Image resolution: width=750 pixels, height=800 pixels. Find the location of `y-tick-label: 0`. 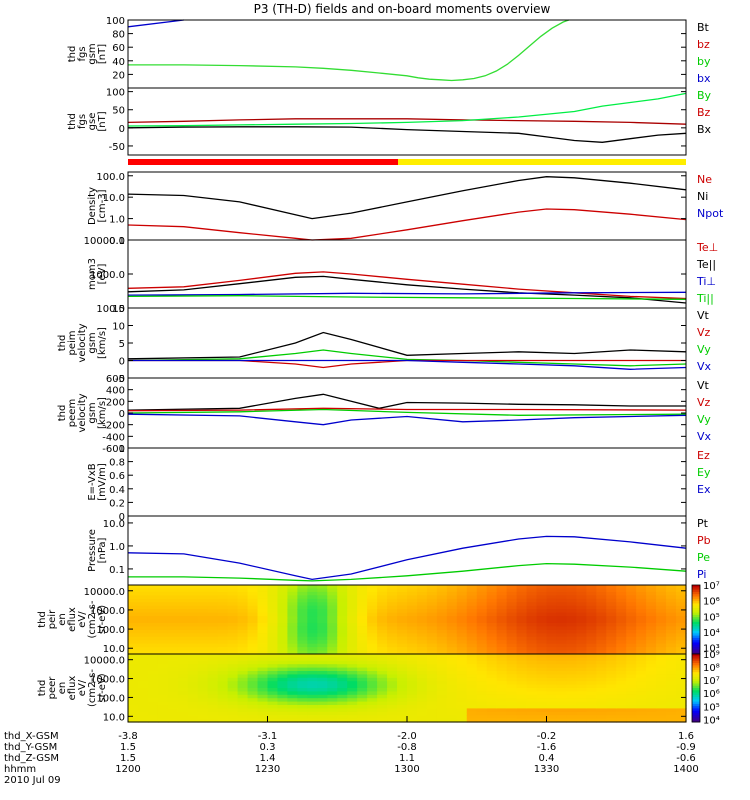

y-tick-label: 0 is located at coordinates (122, 414).